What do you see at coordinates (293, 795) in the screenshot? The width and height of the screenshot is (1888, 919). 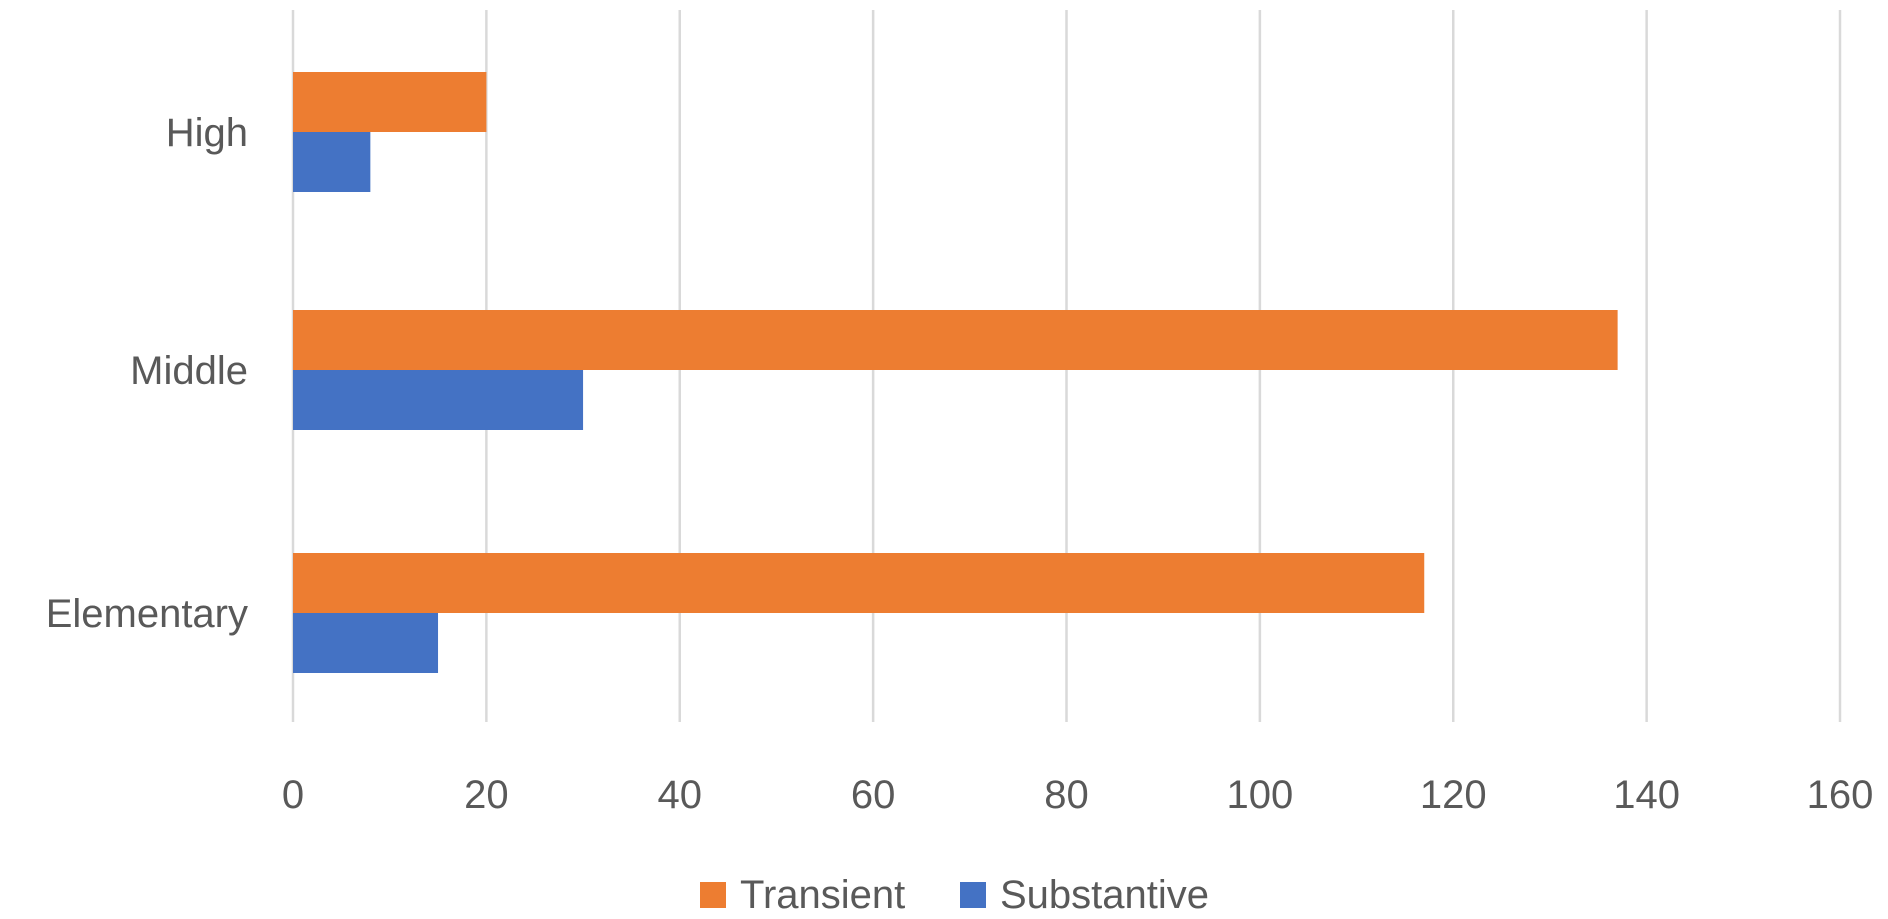 I see `x-tick-label: 0` at bounding box center [293, 795].